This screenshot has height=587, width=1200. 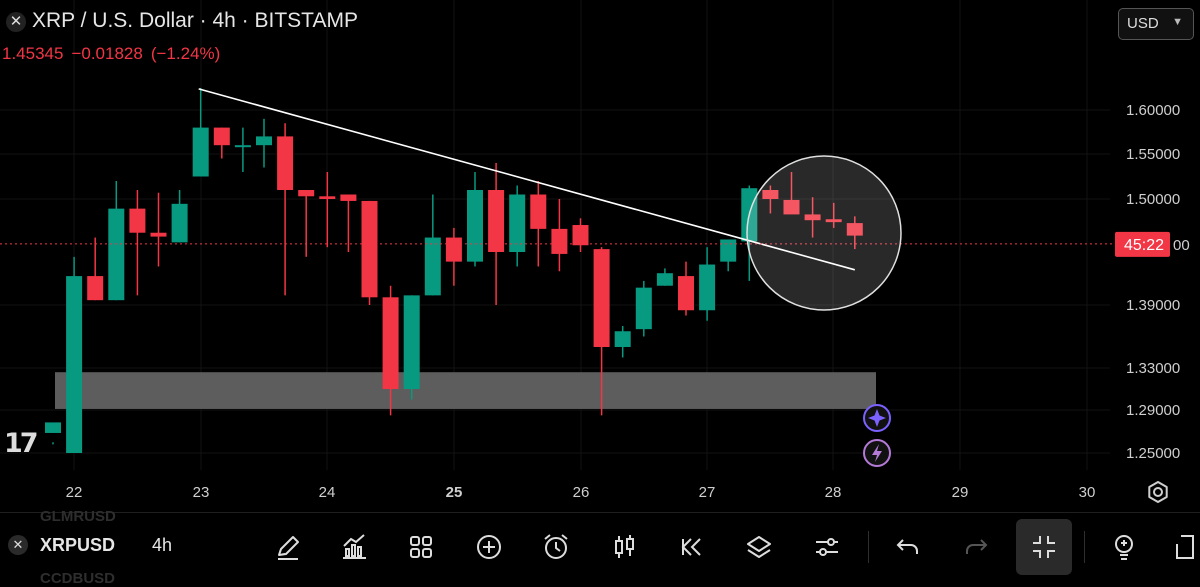 What do you see at coordinates (1153, 199) in the screenshot?
I see `price-tick: 1.50000` at bounding box center [1153, 199].